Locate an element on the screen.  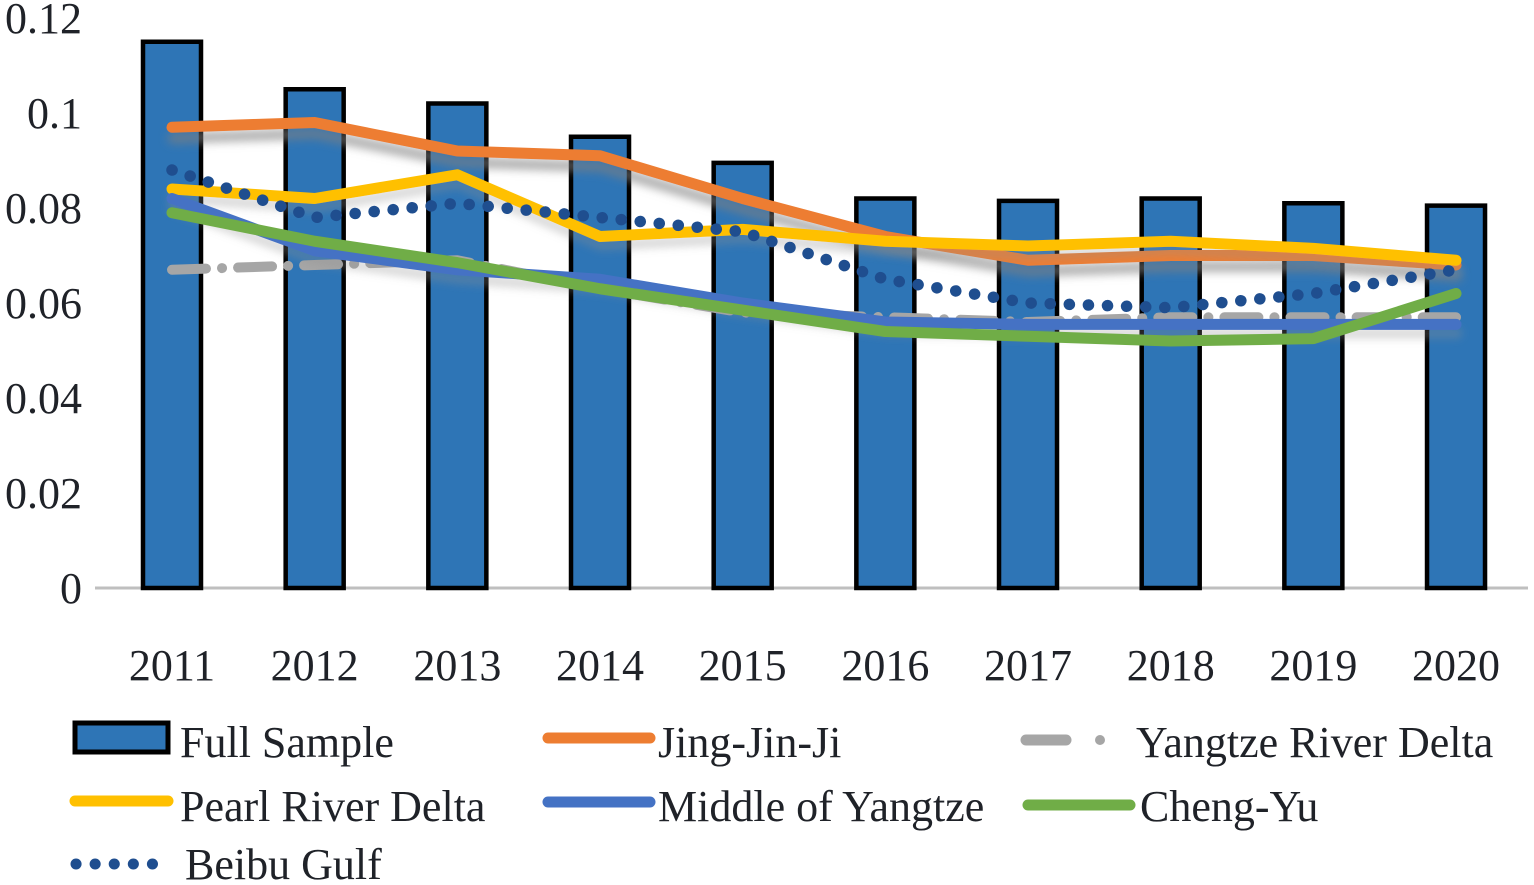
line-cheng-yu is located at coordinates (814, 277).